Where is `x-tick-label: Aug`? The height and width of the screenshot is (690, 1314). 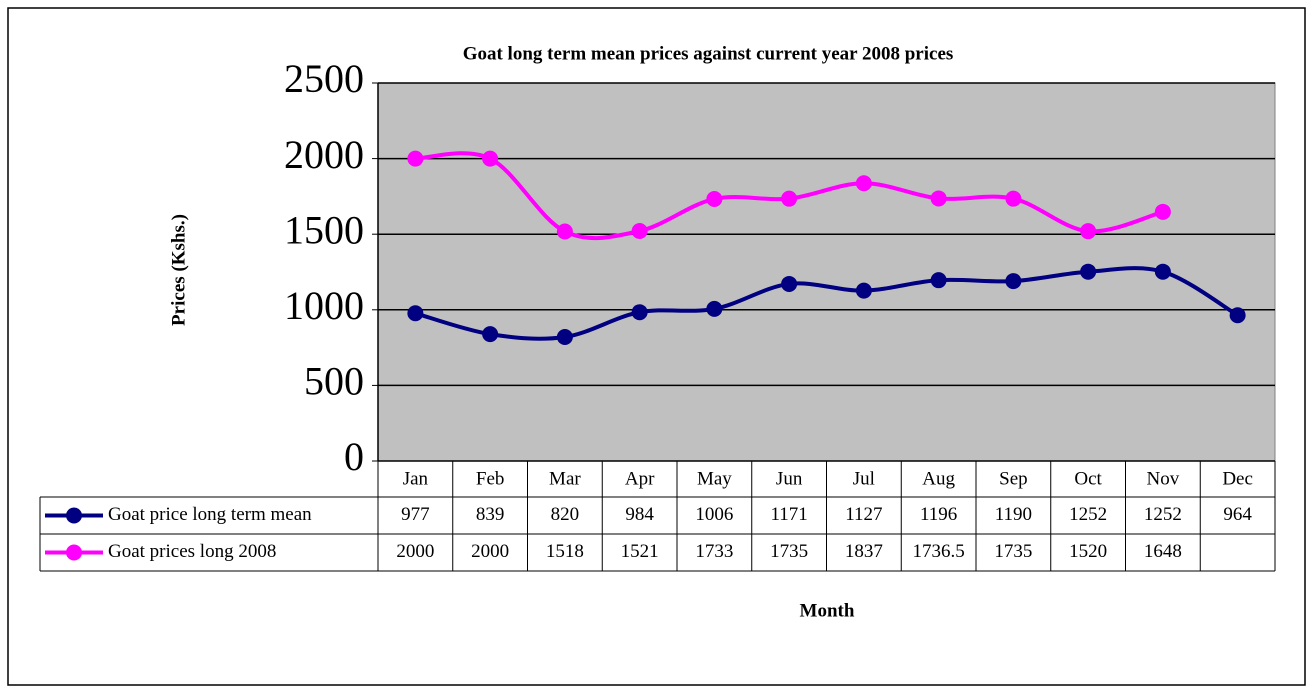
x-tick-label: Aug is located at coordinates (938, 478).